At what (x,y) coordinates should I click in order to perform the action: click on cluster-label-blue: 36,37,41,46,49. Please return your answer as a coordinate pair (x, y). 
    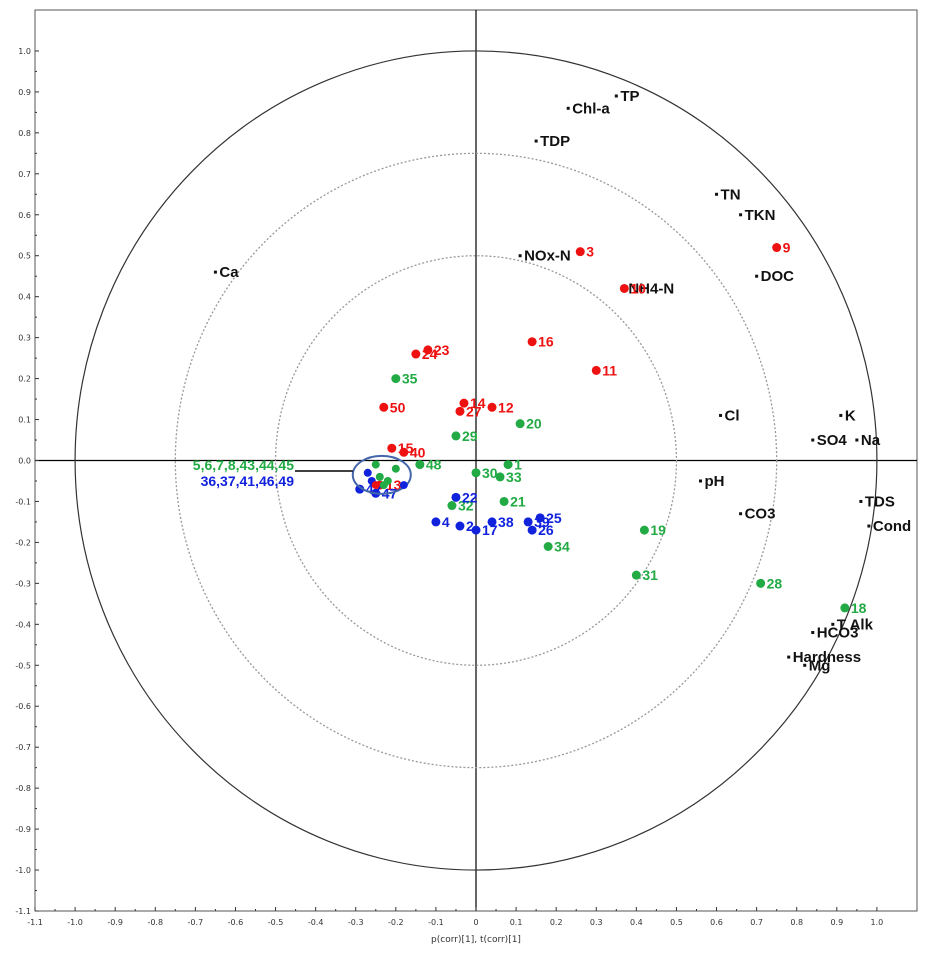
    Looking at the image, I should click on (248, 481).